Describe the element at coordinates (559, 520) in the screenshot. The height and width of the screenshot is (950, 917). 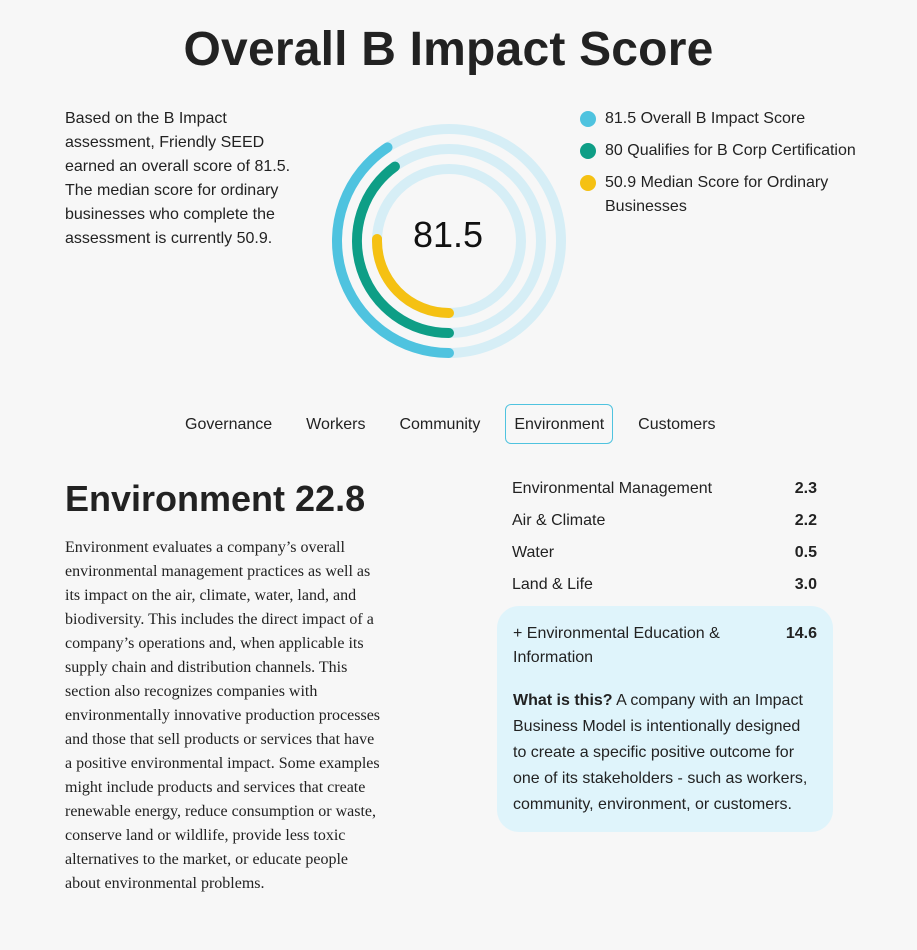
I see `score-label: Air & Climate` at that location.